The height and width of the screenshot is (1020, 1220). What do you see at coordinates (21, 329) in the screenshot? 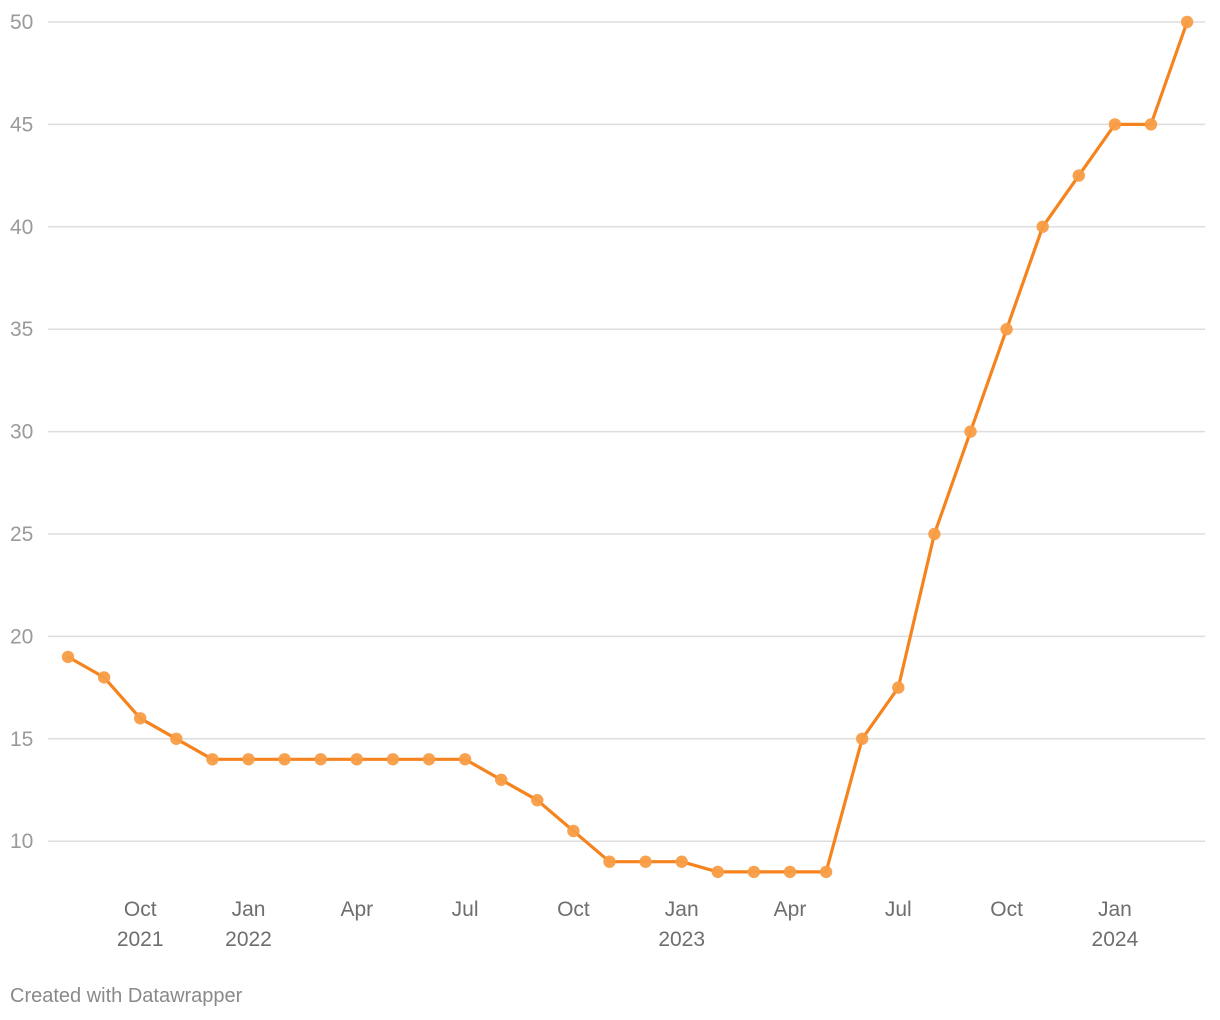
I see `y-tick-label-35: 35` at bounding box center [21, 329].